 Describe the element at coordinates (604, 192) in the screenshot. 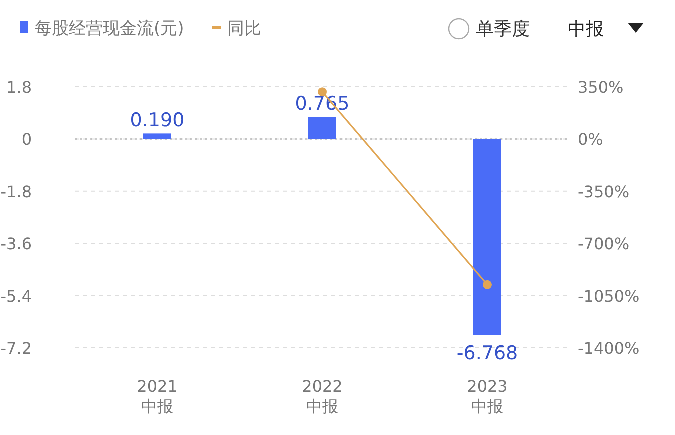

I see `y2-tick-label: -350%` at that location.